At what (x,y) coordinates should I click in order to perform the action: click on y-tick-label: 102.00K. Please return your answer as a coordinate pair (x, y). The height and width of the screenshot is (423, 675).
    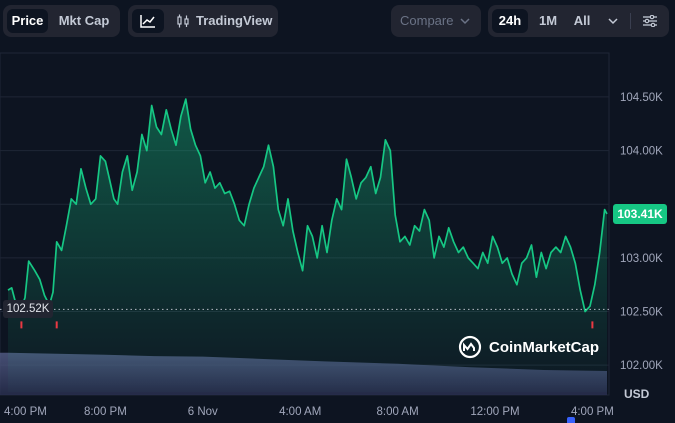
    Looking at the image, I should click on (641, 366).